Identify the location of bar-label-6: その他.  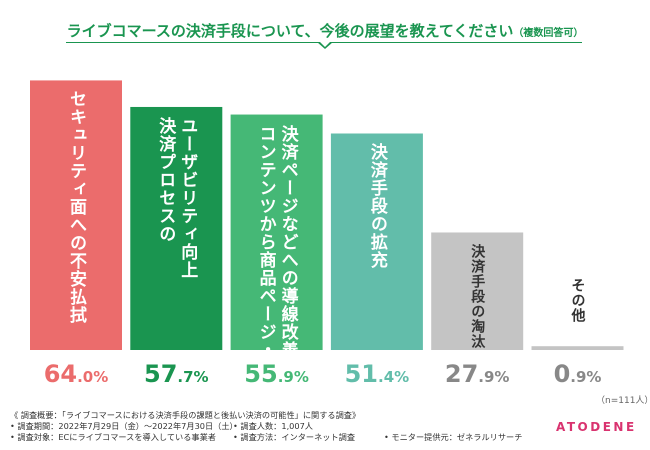
(577, 300).